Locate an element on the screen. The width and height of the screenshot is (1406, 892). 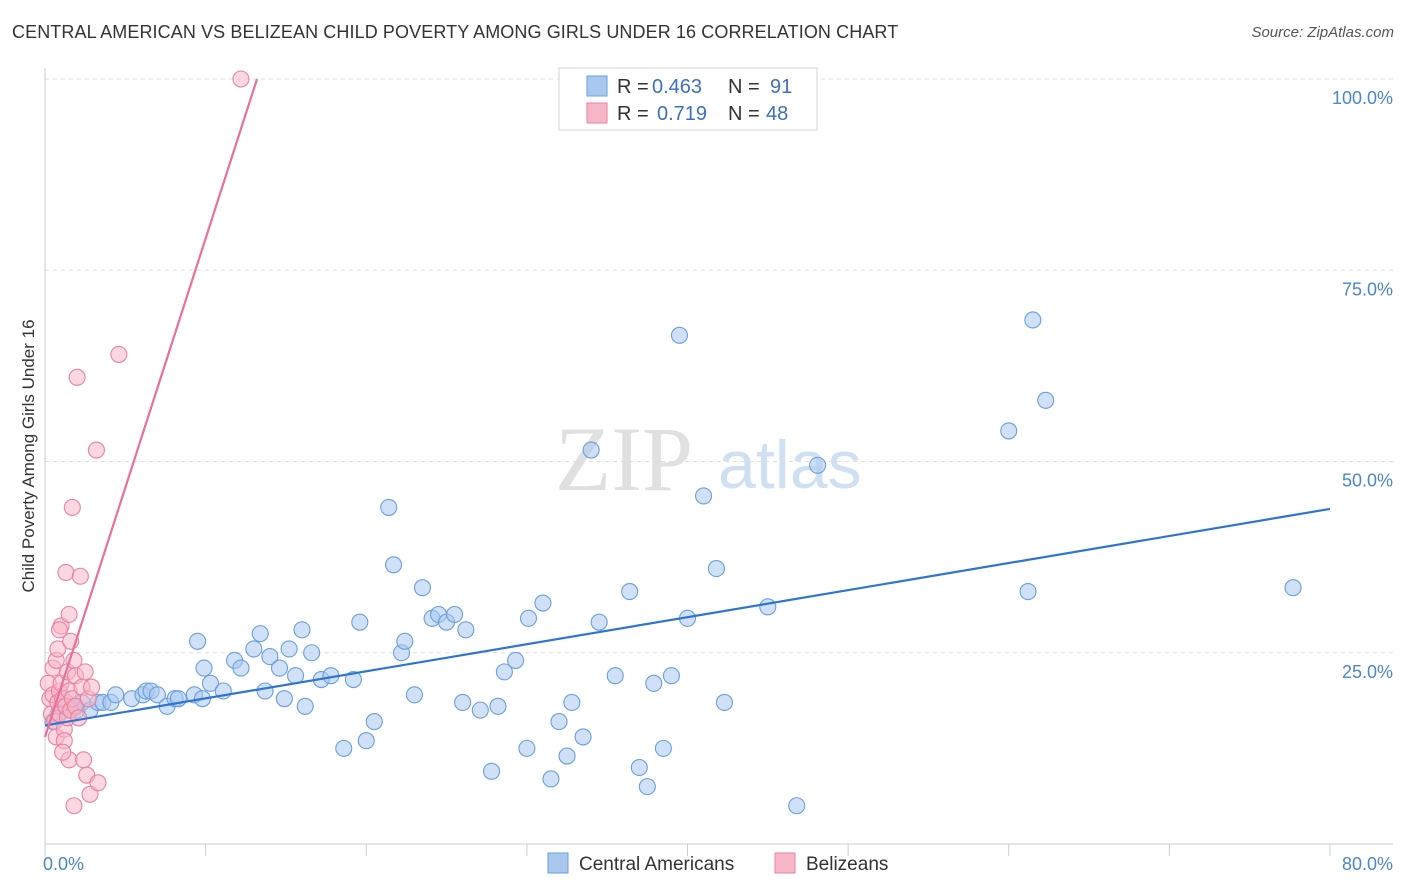
y-tick-labels: 25.0% 50.0% 75.0% 100.0% is located at coordinates (1362, 385).